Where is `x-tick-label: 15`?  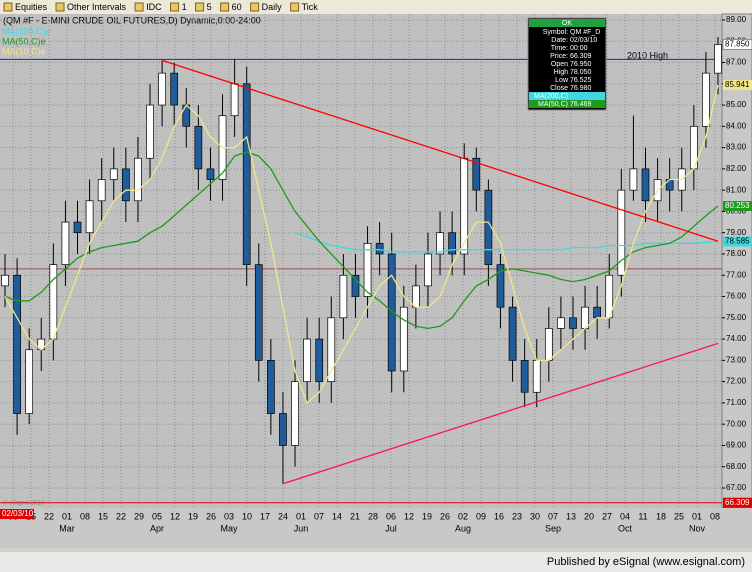
x-tick-label: 15 is located at coordinates (103, 516).